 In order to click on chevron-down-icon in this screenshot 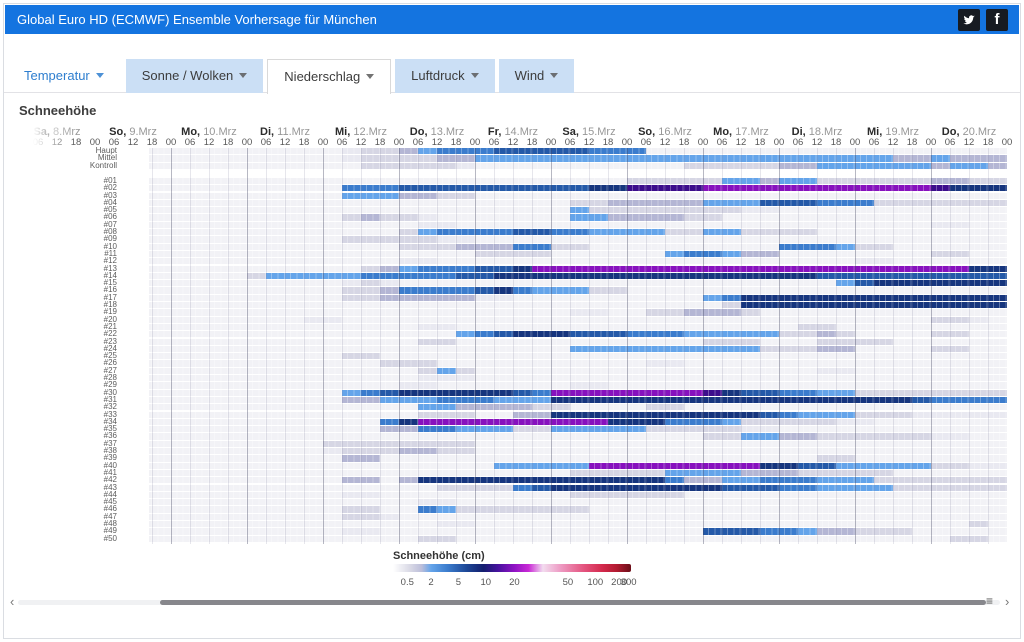, I will do `click(370, 76)`.